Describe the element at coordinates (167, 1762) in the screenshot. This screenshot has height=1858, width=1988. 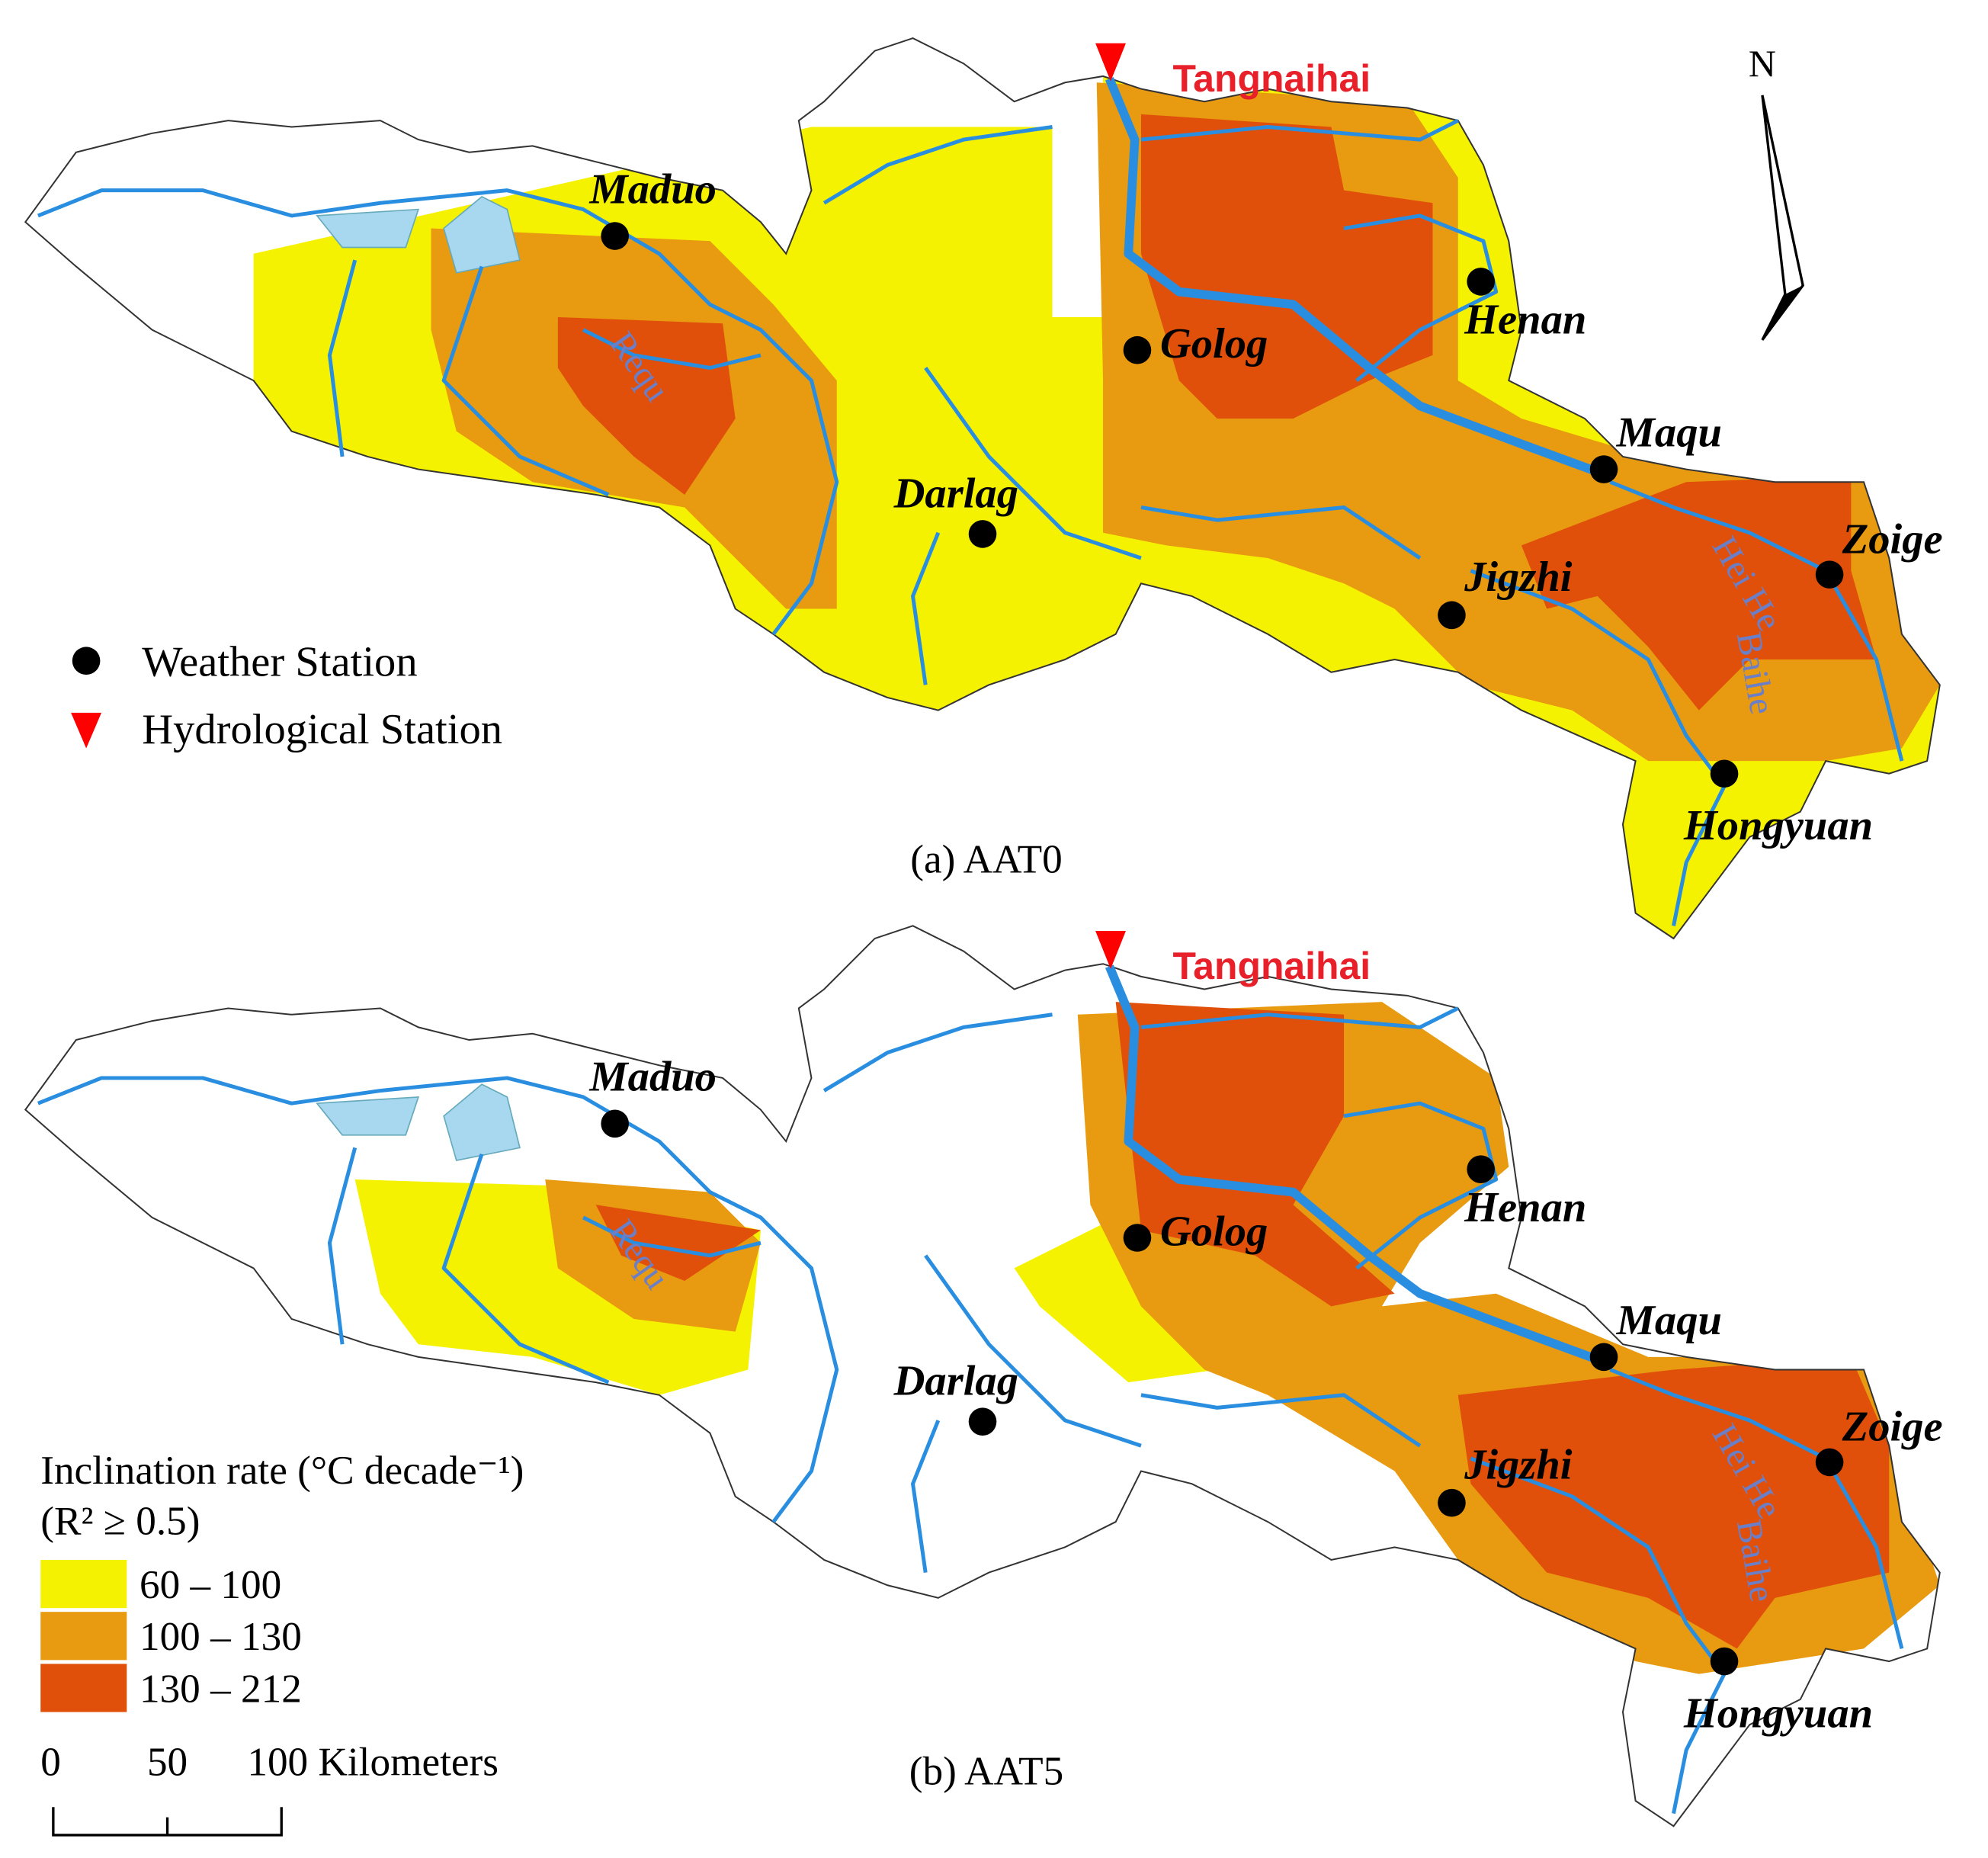
I see `scale-label: 50` at that location.